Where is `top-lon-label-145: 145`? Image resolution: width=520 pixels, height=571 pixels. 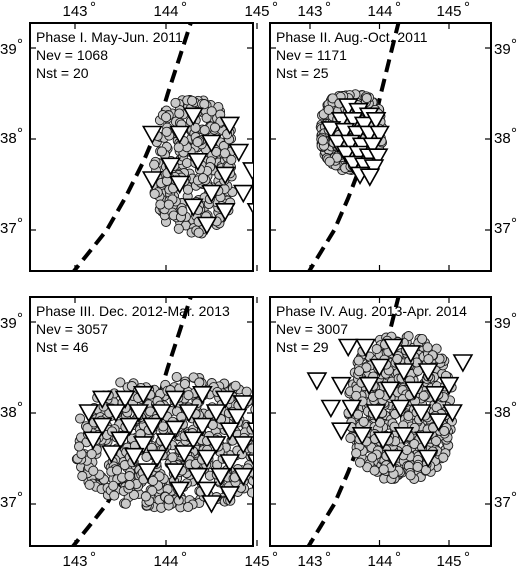 top-lon-label-145: 145 is located at coordinates (256, 11).